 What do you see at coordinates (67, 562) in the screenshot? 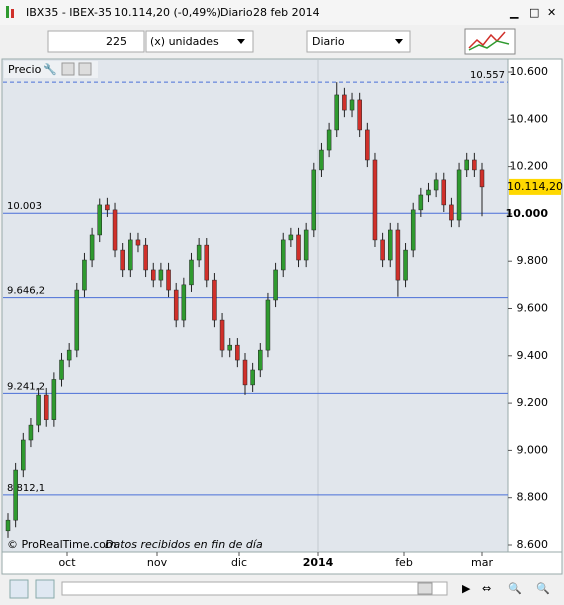
I see `x-tick-label: oct` at bounding box center [67, 562].